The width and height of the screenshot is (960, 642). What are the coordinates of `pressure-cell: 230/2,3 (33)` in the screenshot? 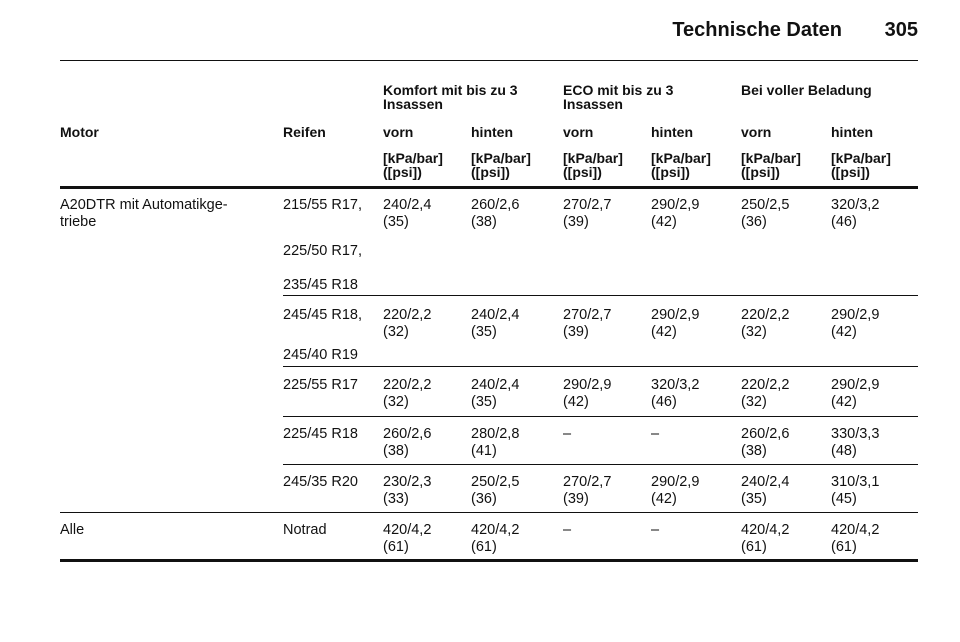 It's located at (407, 490).